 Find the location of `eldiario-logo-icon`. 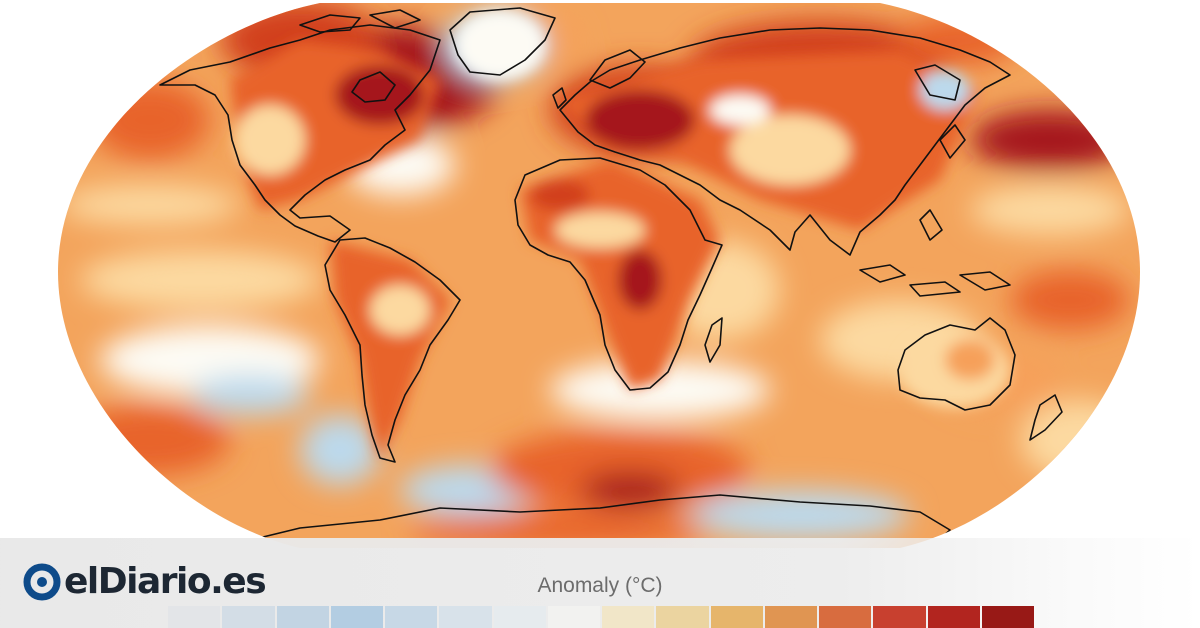

eldiario-logo-icon is located at coordinates (42, 582).